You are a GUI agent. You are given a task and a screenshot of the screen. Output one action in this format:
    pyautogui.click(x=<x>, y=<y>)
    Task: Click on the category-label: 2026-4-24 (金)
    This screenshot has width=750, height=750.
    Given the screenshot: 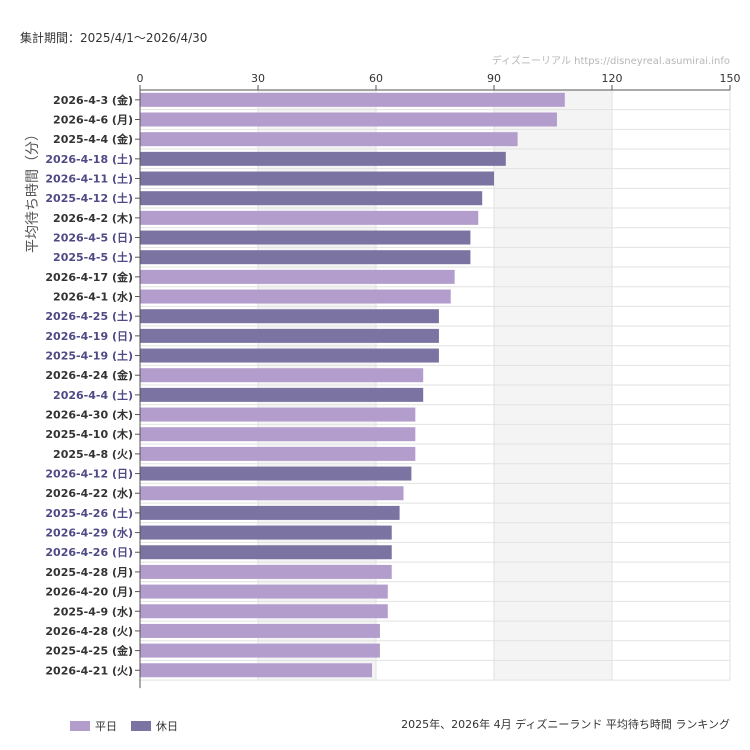 What is the action you would take?
    pyautogui.click(x=89, y=375)
    